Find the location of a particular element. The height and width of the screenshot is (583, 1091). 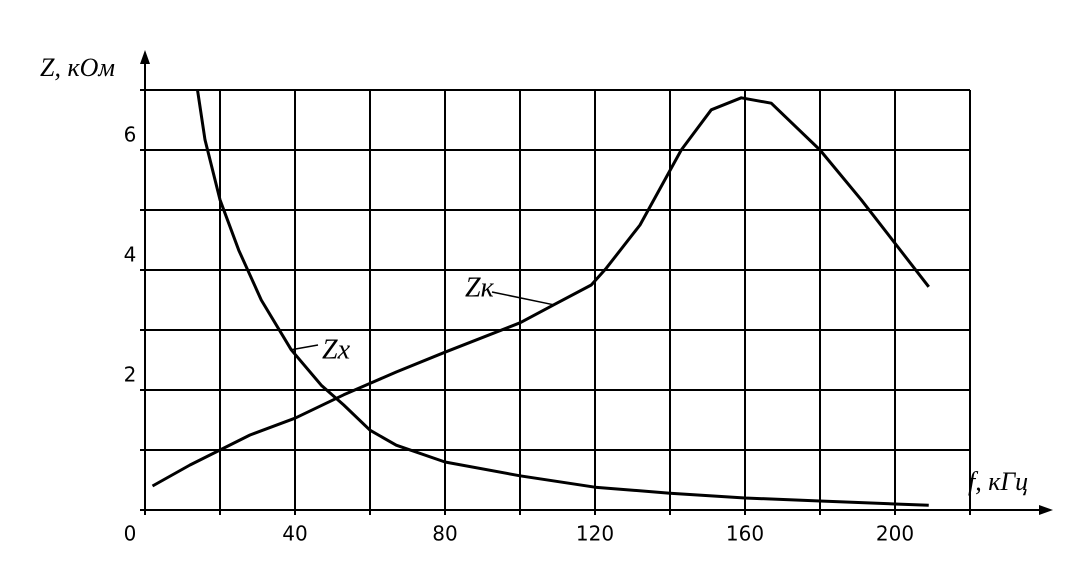

series-label: Zк is located at coordinates (480, 287).